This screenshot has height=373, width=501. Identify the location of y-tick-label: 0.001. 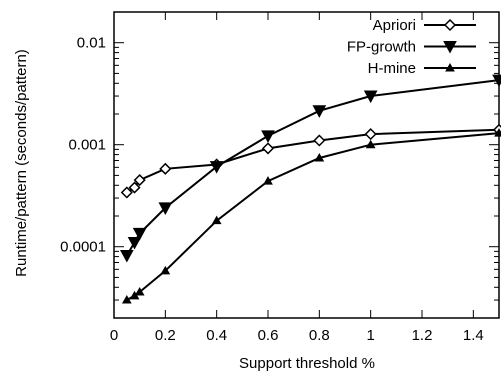
(87, 145).